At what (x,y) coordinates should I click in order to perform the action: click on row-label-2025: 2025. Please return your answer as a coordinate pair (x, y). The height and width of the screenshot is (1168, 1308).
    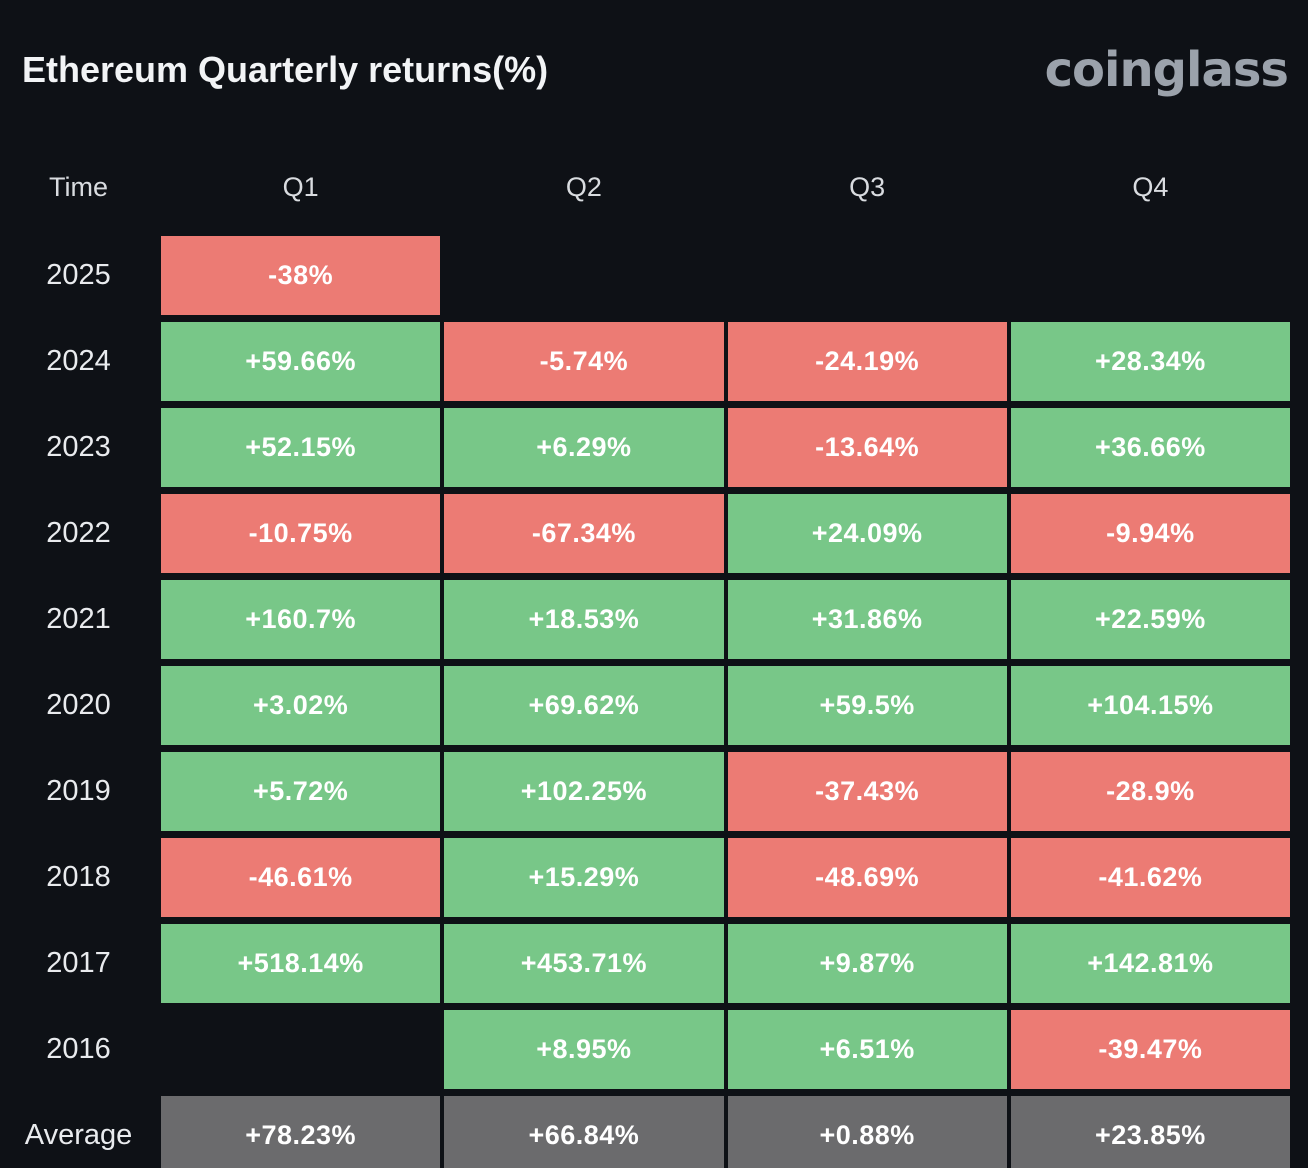
    Looking at the image, I should click on (78, 275).